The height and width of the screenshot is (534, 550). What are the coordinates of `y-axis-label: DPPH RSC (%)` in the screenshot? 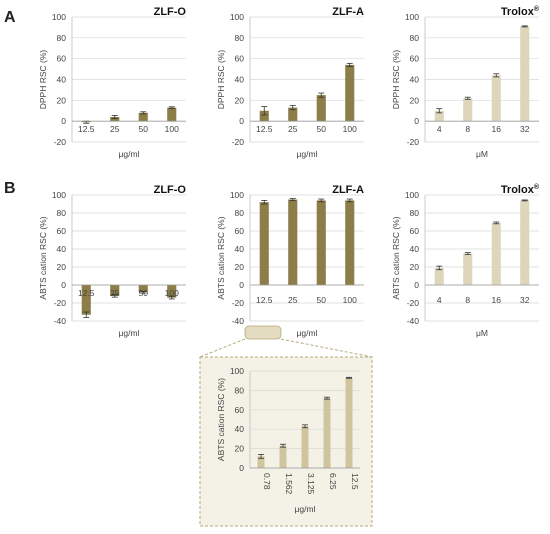 It's located at (396, 80).